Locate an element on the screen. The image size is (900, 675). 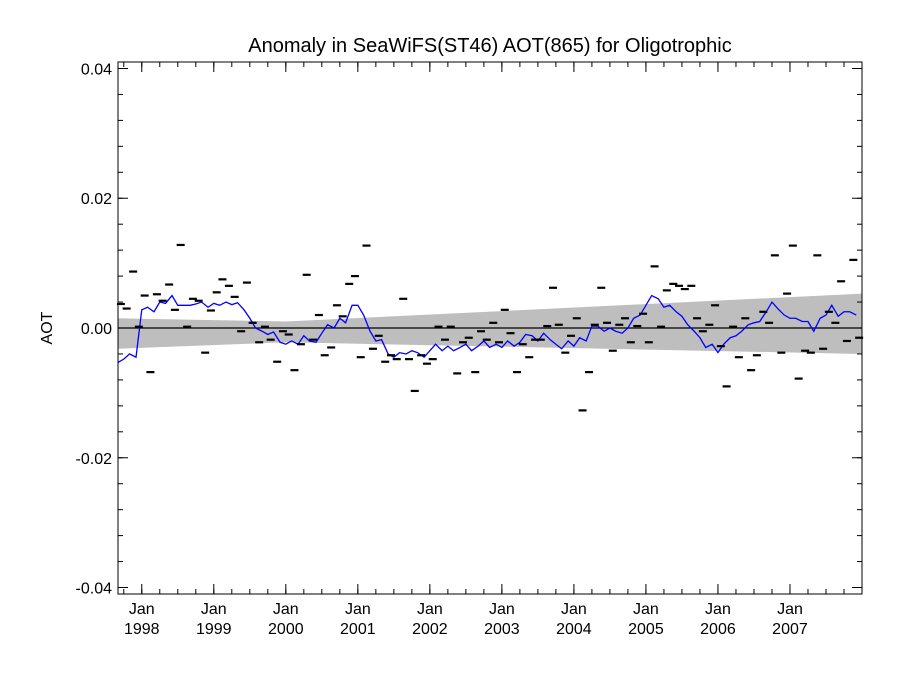
x-tick-label-year: 2002 is located at coordinates (430, 629).